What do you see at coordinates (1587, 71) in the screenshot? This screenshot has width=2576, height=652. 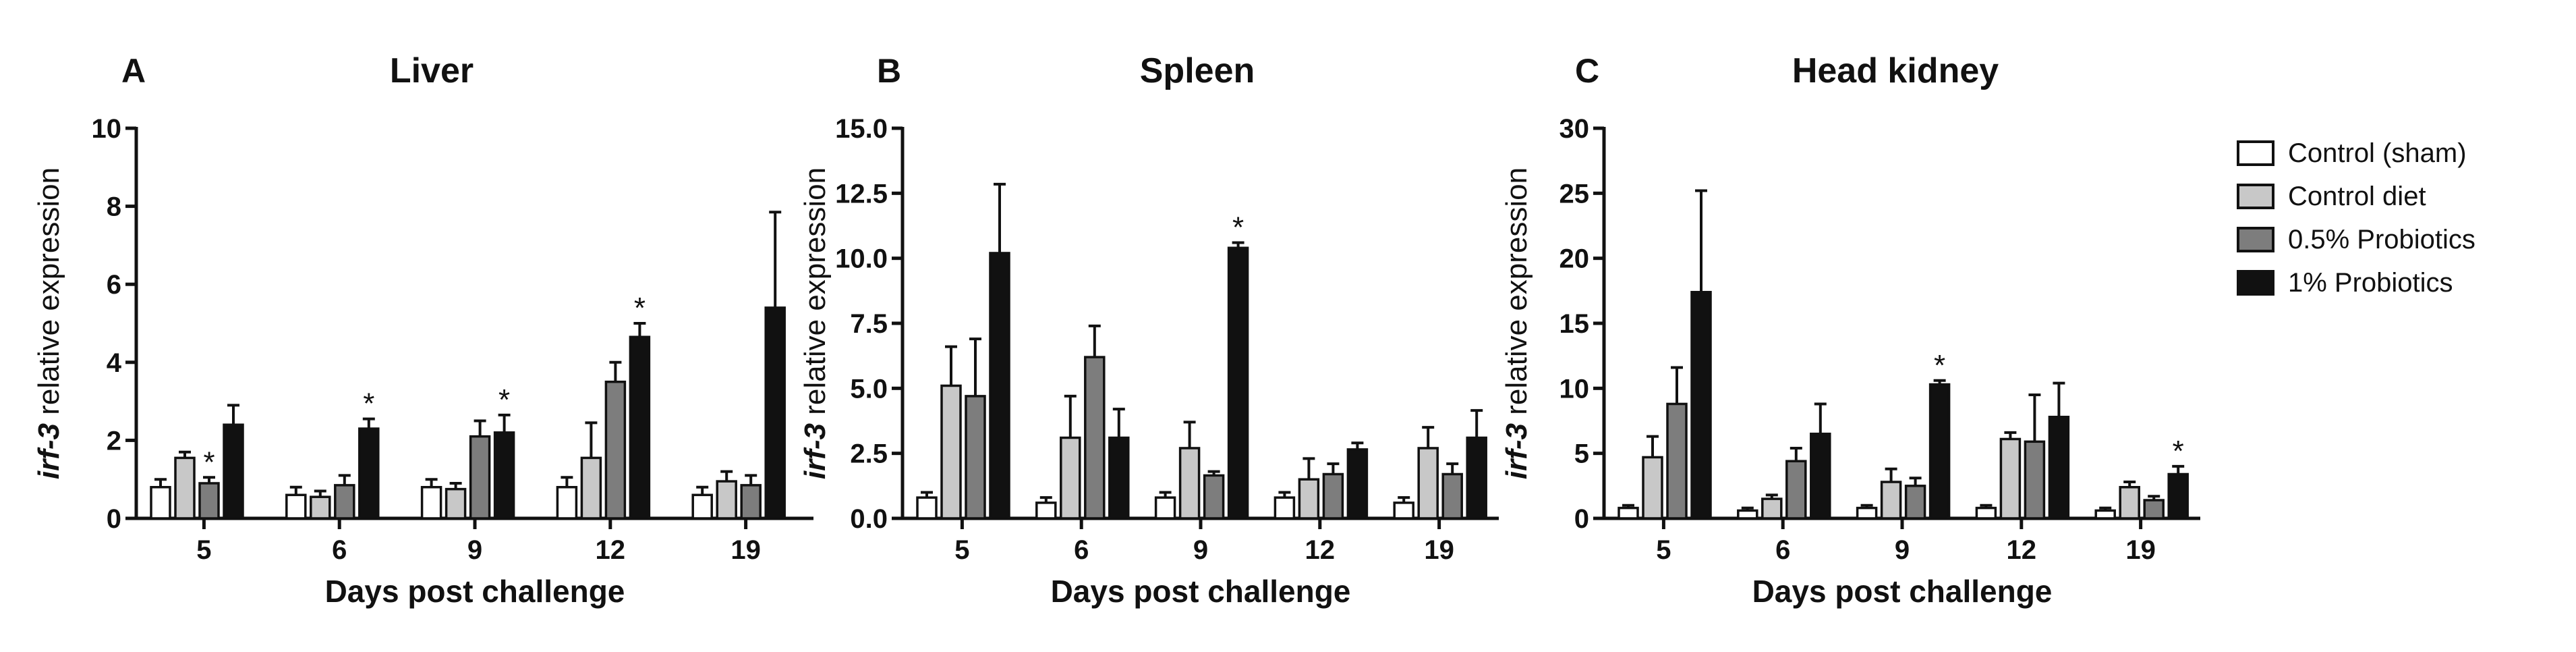 I see `panel-letter: C` at bounding box center [1587, 71].